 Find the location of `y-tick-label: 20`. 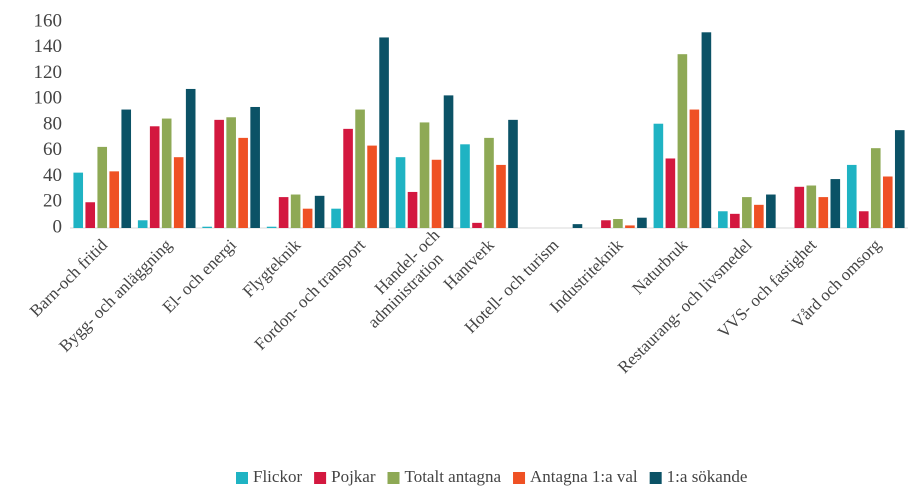

y-tick-label: 20 is located at coordinates (52, 201).